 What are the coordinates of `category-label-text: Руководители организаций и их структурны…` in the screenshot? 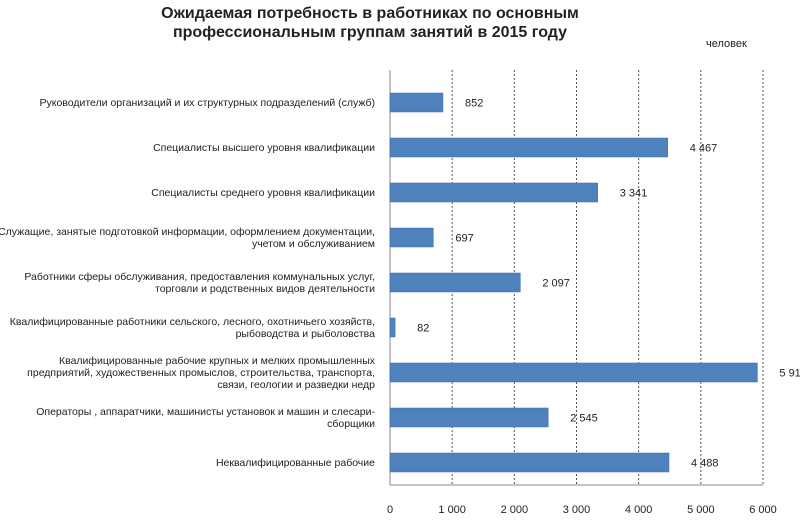 It's located at (207, 102).